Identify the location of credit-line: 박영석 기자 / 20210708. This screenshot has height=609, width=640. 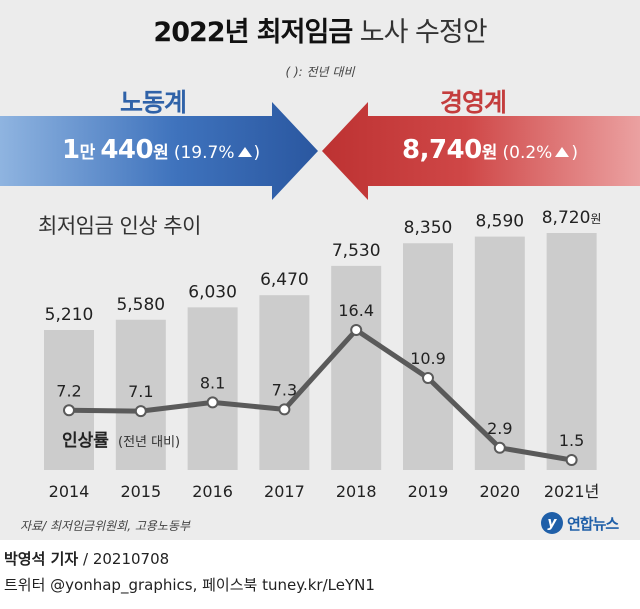
(86, 558).